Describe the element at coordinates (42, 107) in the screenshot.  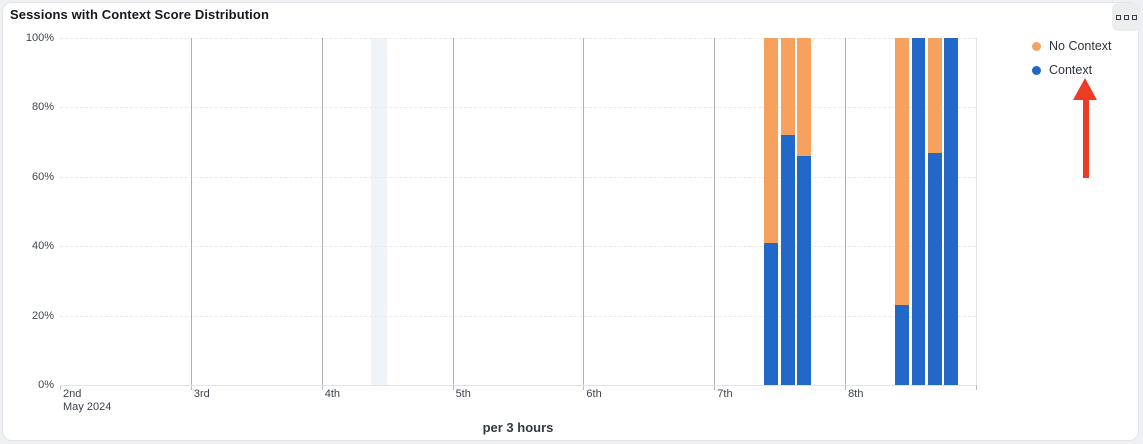
I see `y-axis-label: 80%` at that location.